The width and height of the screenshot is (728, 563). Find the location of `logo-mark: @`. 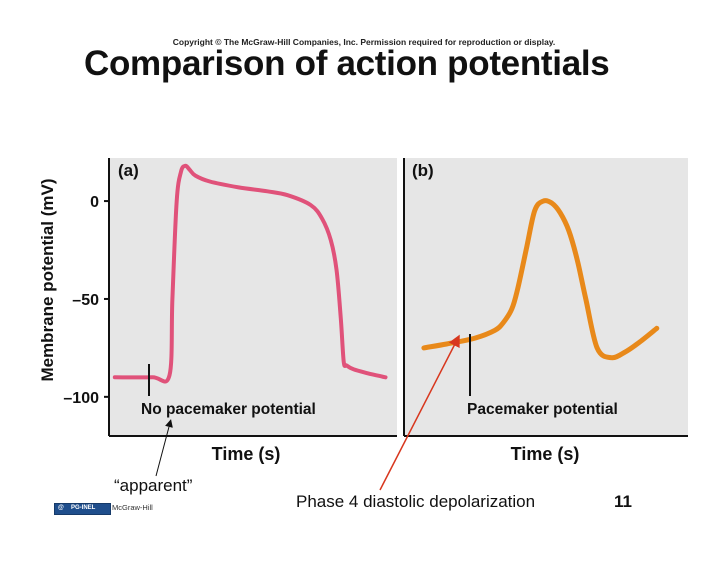

logo-mark: @ is located at coordinates (61, 508).